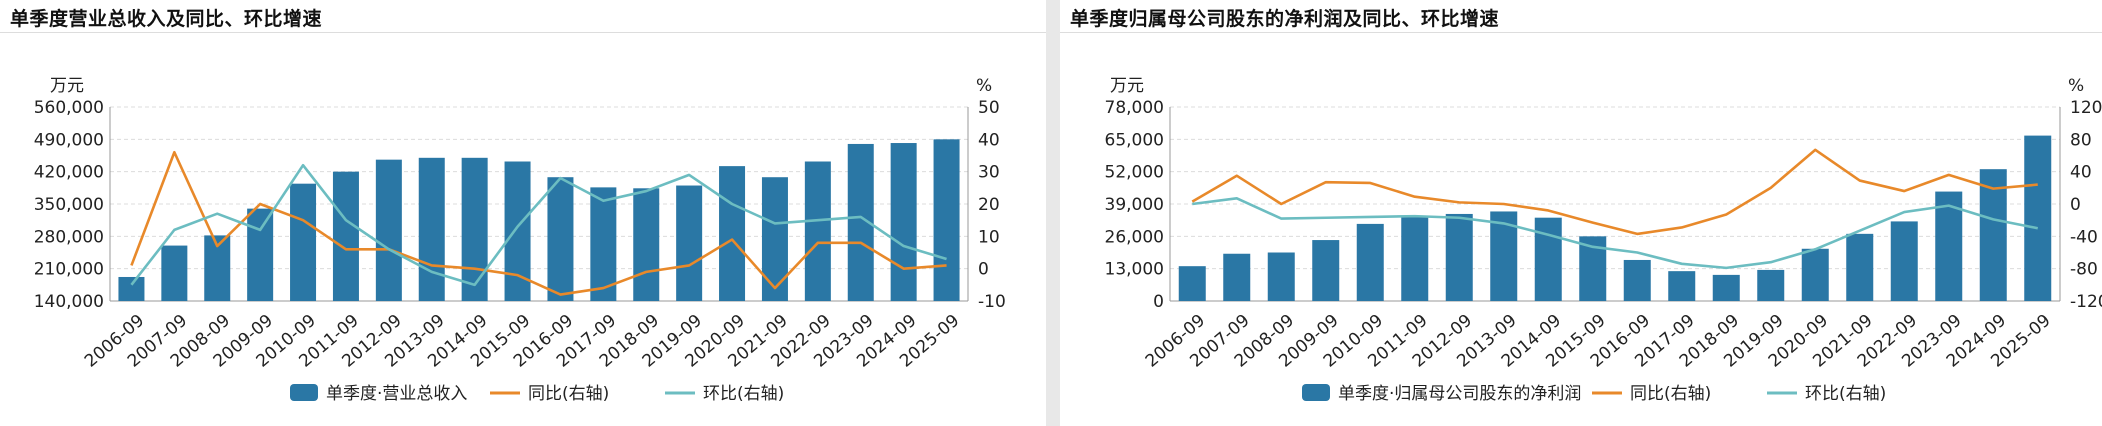  I want to click on left-tick-label: 13,000, so click(1134, 270).